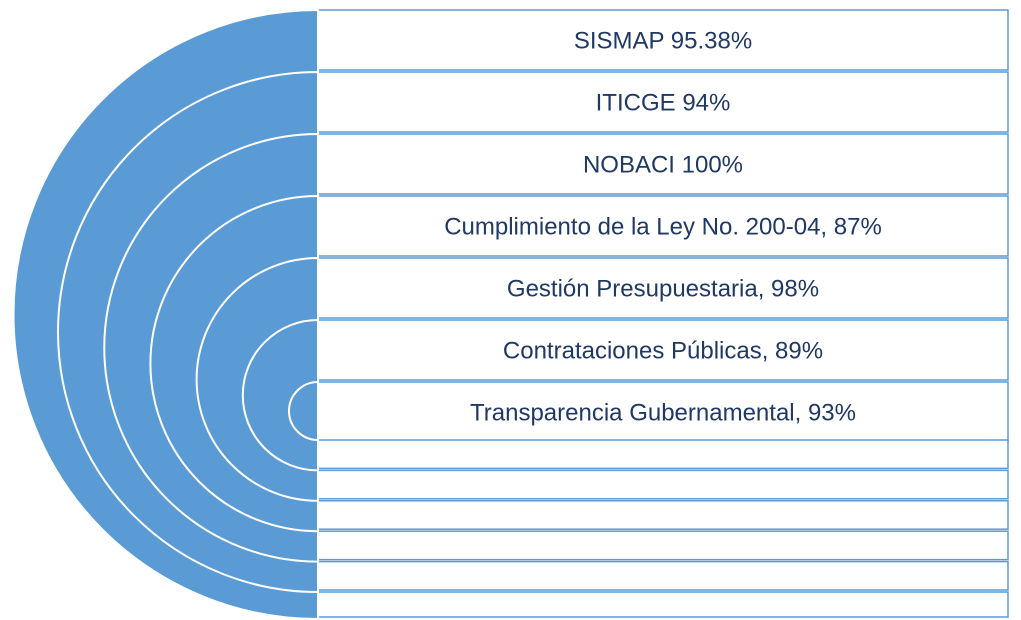  Describe the element at coordinates (663, 412) in the screenshot. I see `item-label: Transparencia Gubernamental, 93%` at that location.